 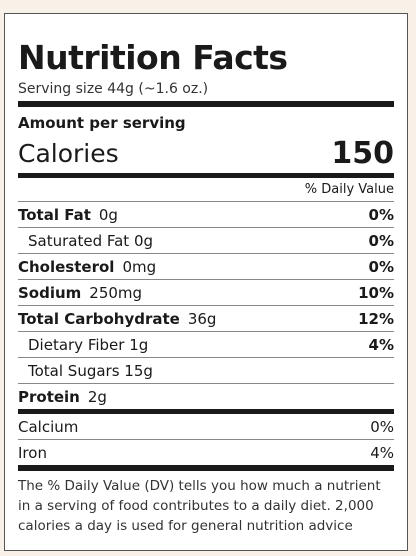 What do you see at coordinates (362, 153) in the screenshot?
I see `calories-value: 150` at bounding box center [362, 153].